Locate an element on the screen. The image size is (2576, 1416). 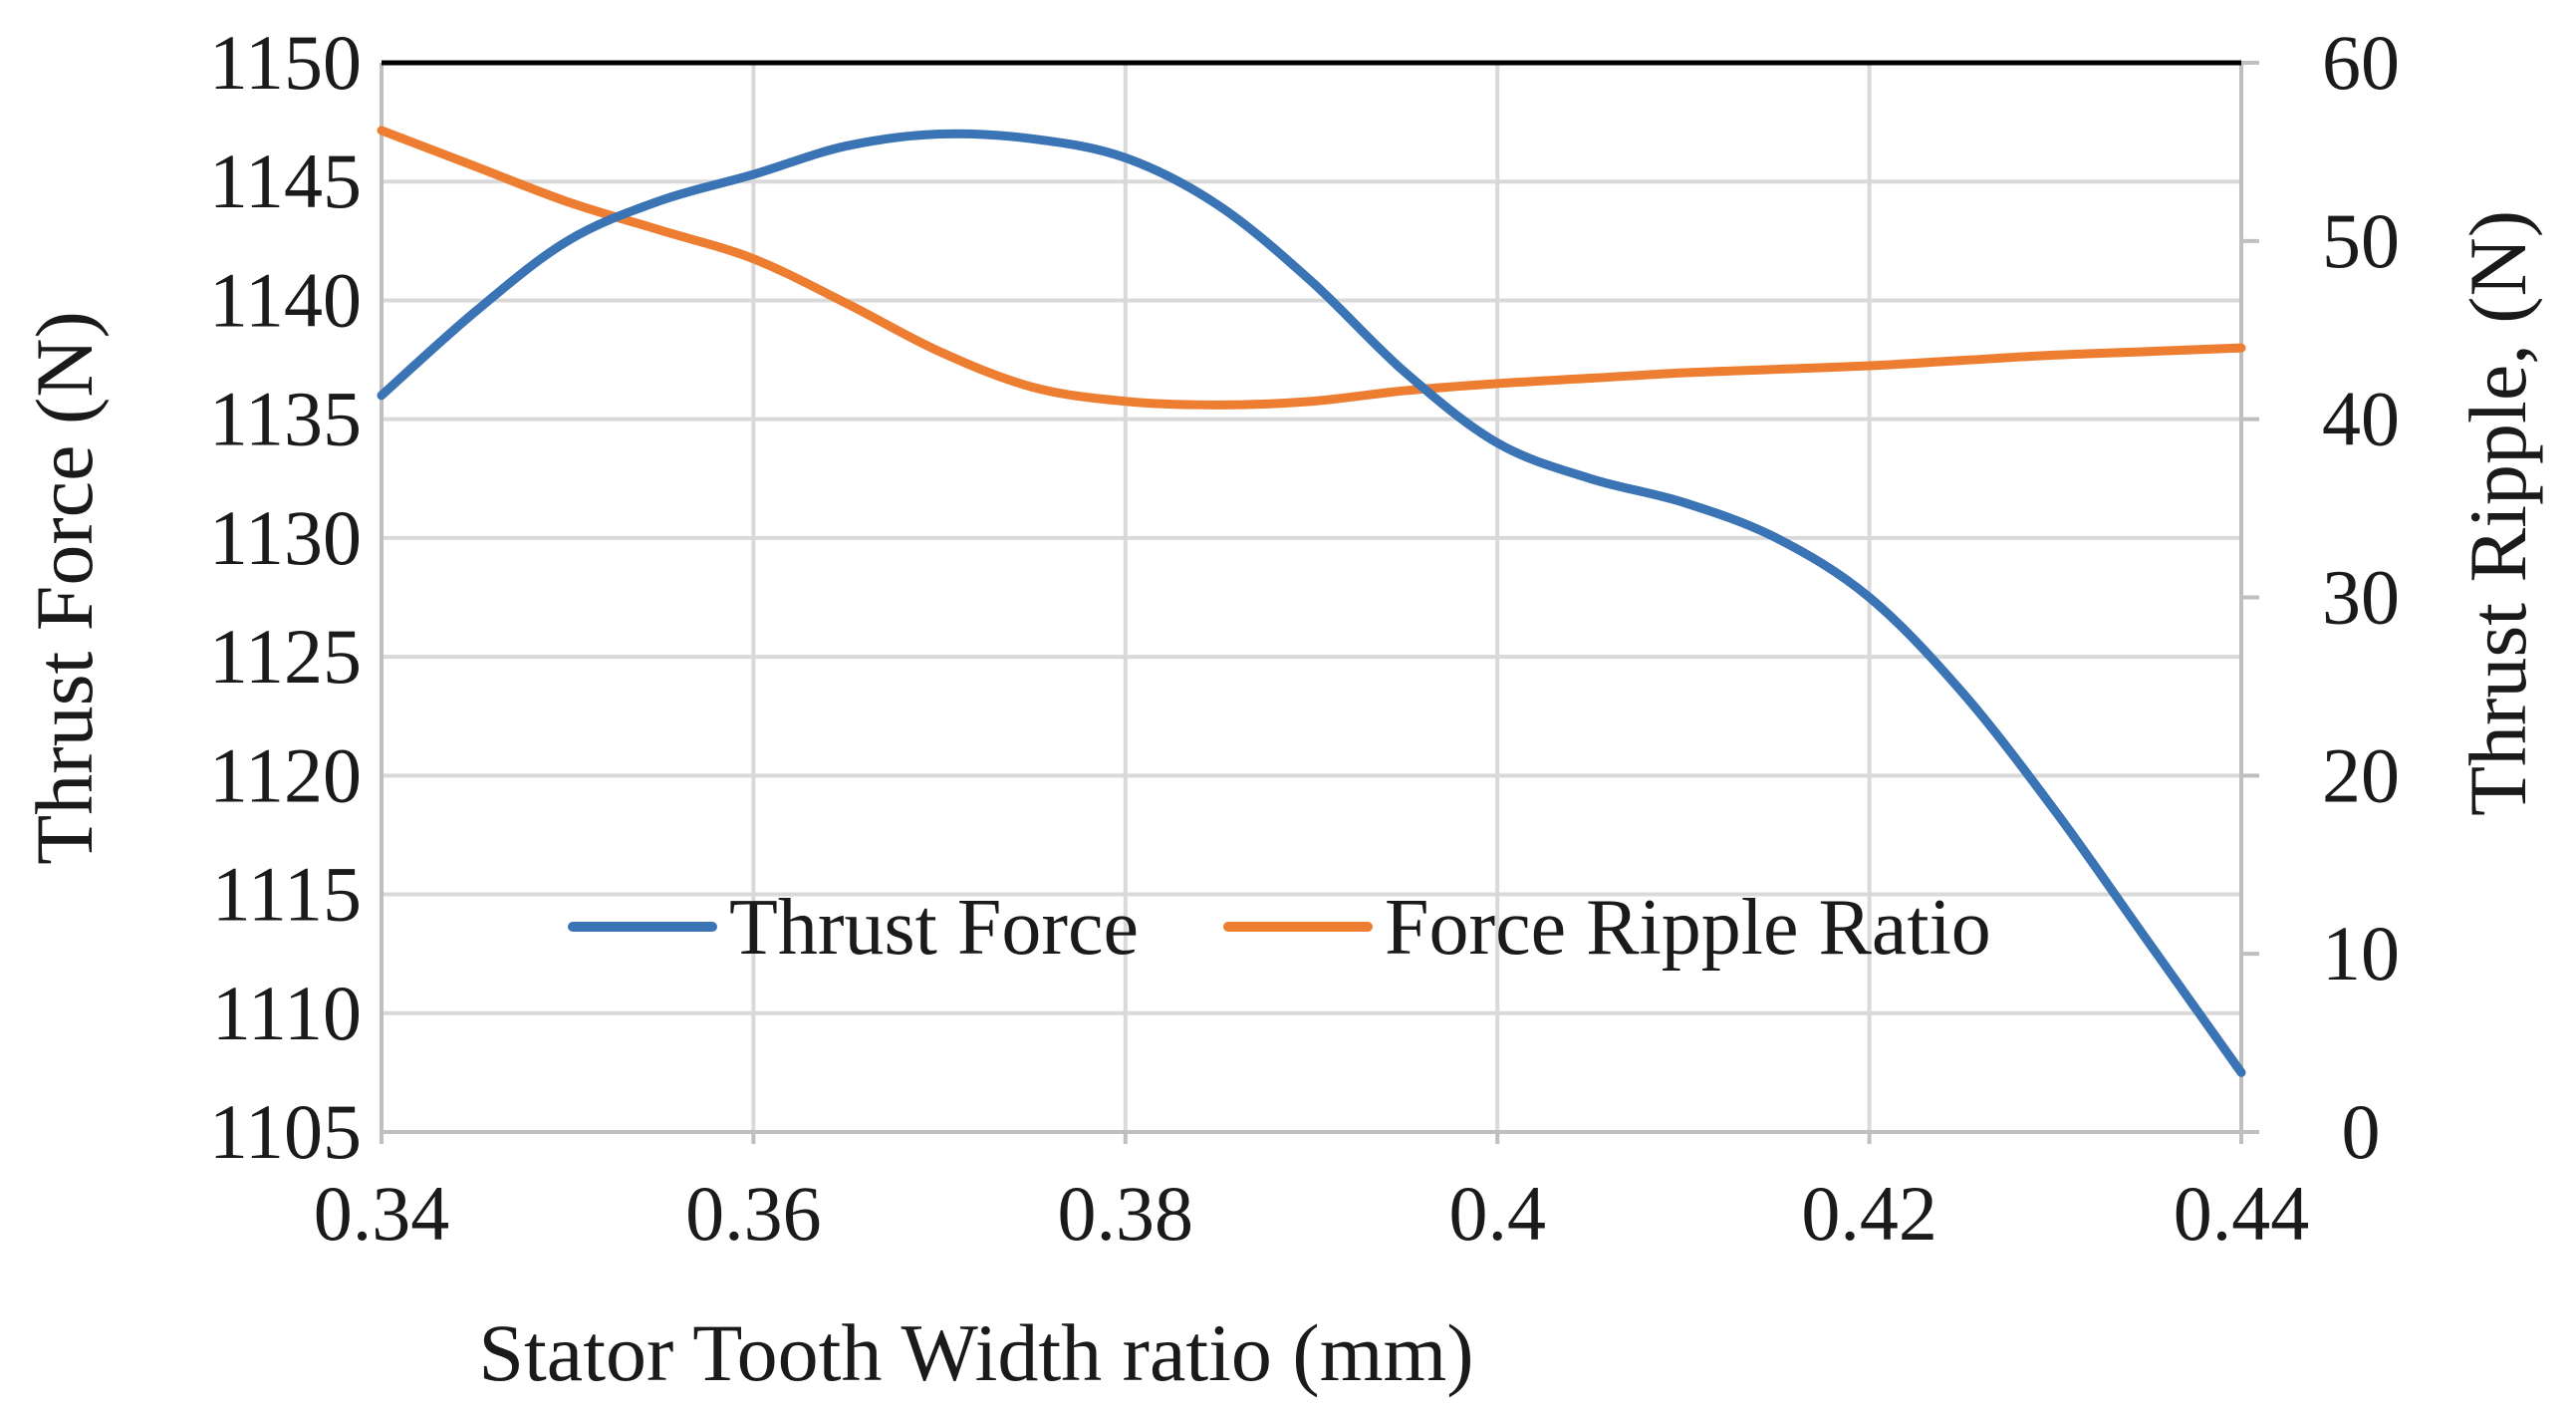
right-y-tick-label: 10 is located at coordinates (2361, 953).